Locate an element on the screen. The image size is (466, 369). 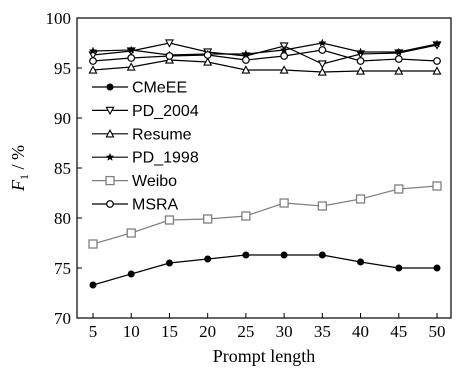
x-tick-label-15: 15 is located at coordinates (169, 331).